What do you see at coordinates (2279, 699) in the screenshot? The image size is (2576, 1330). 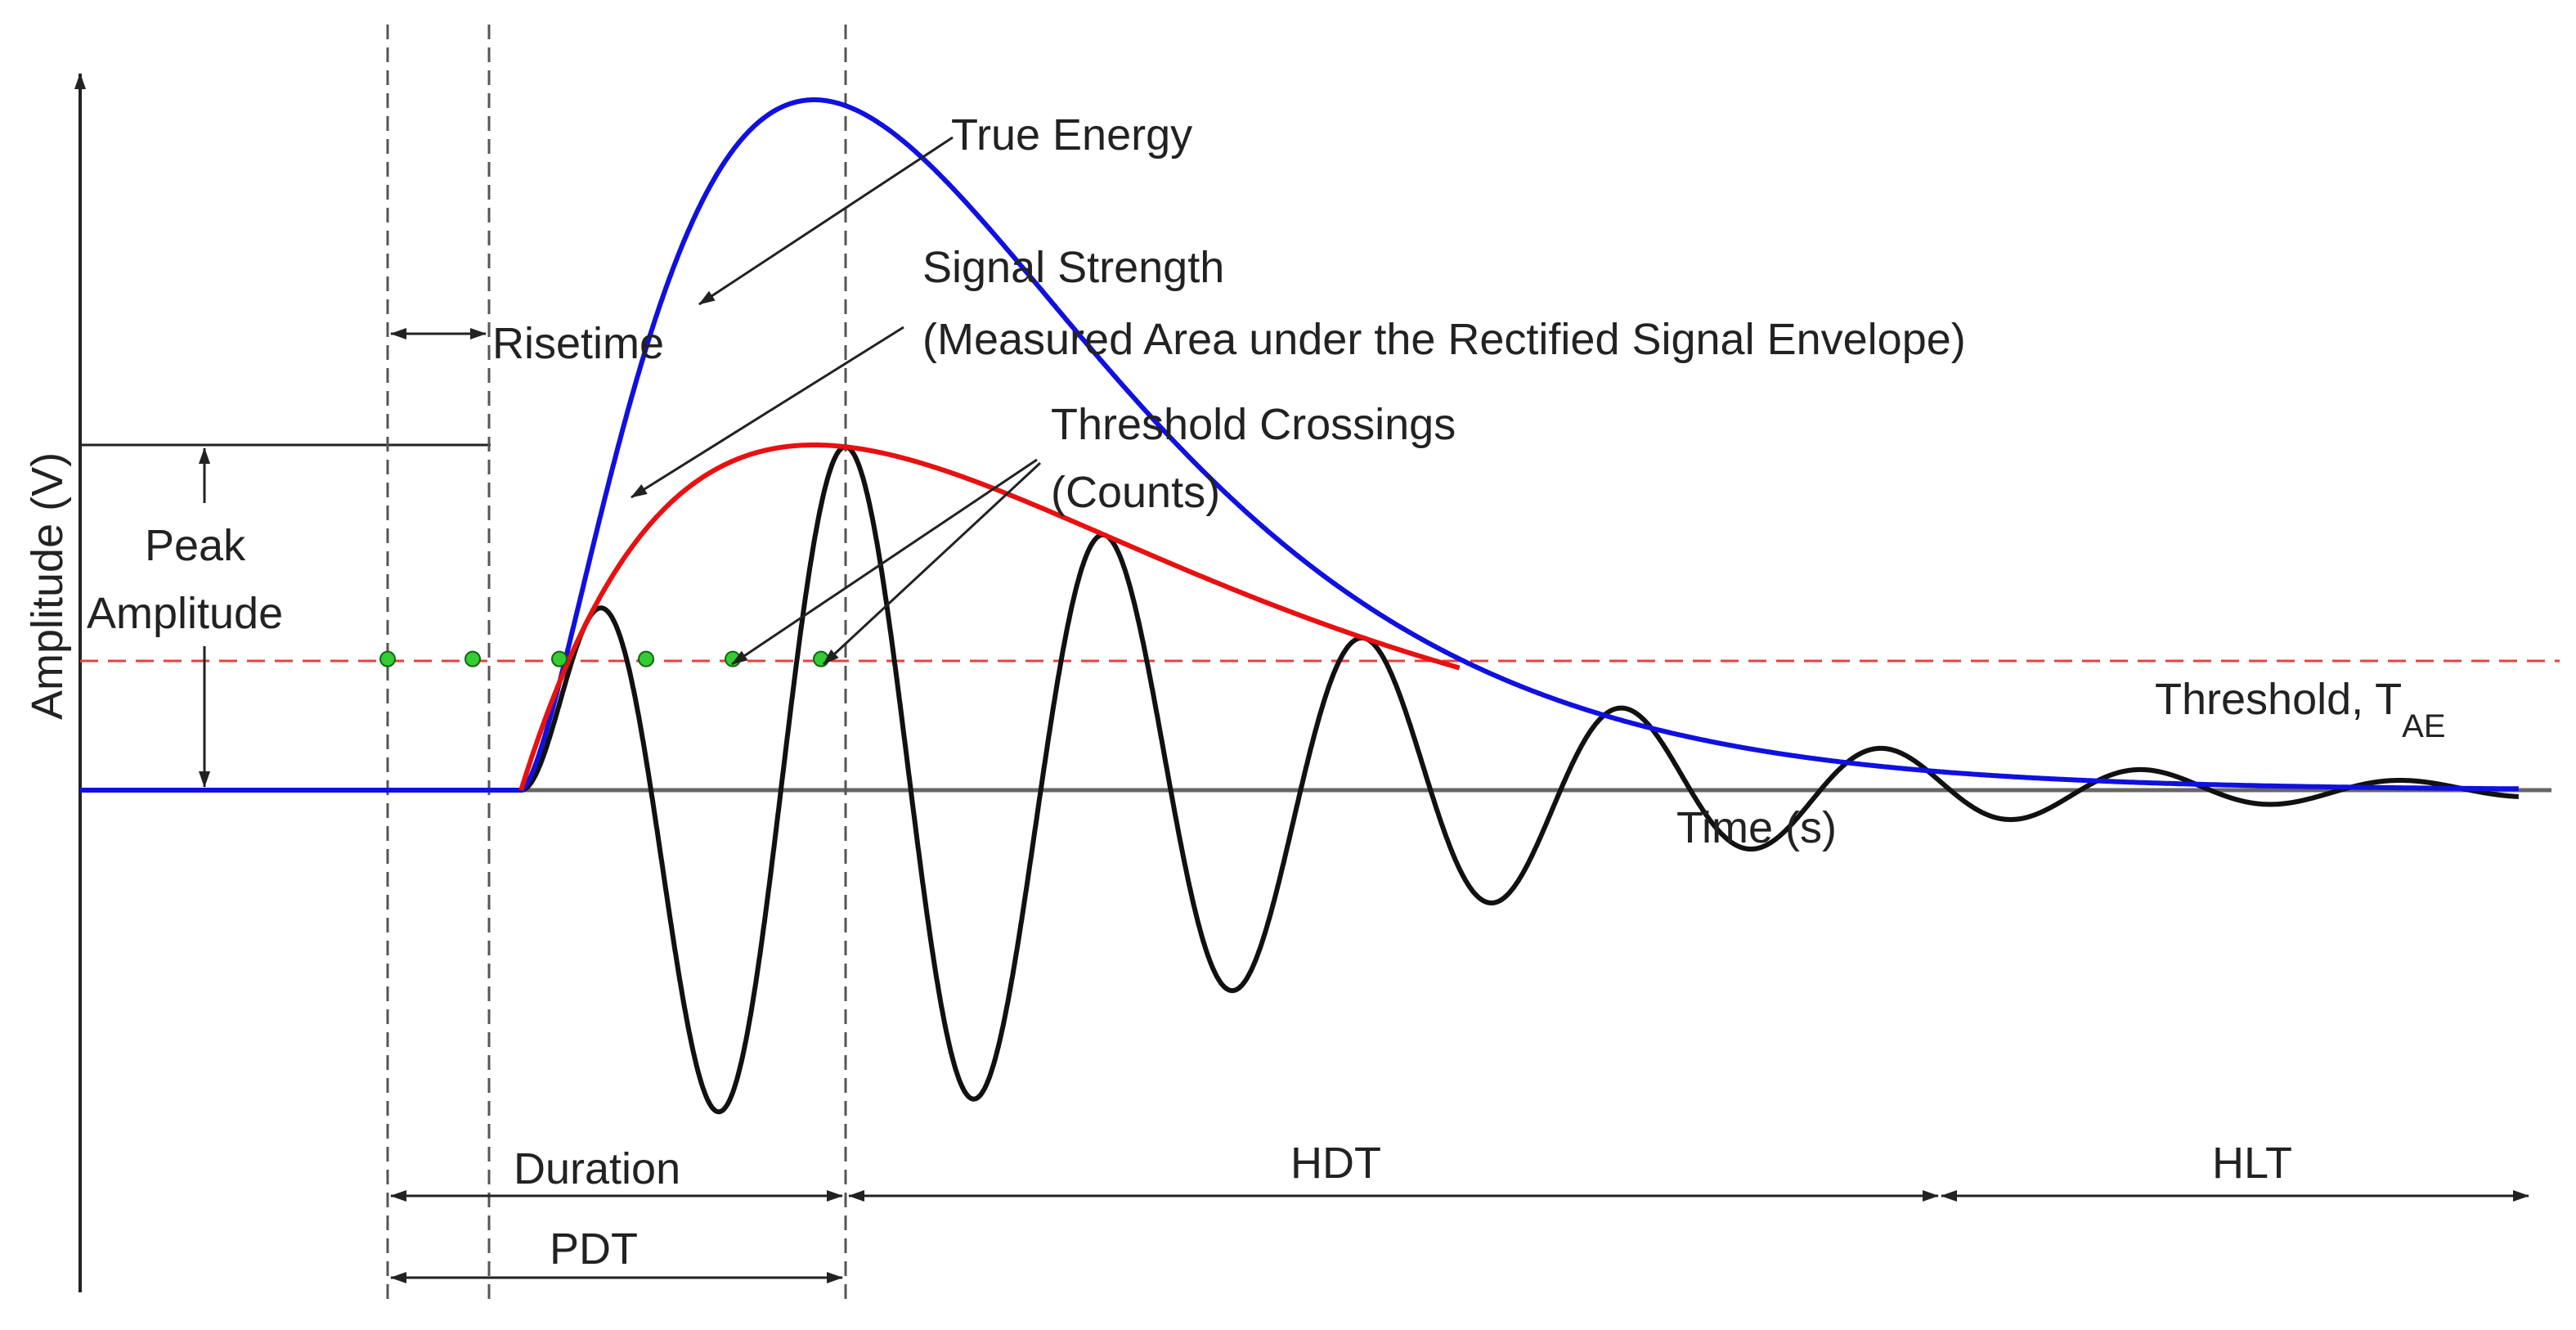 I see `threshold-label-main: Threshold, T` at bounding box center [2279, 699].